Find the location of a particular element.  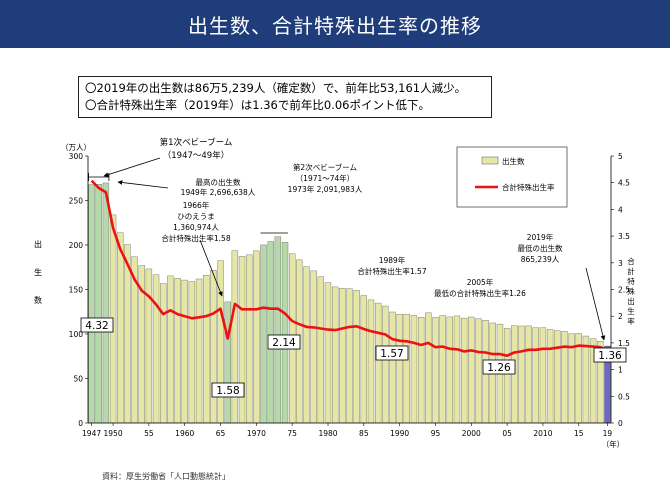

legend-swatch-births is located at coordinates (490, 160).